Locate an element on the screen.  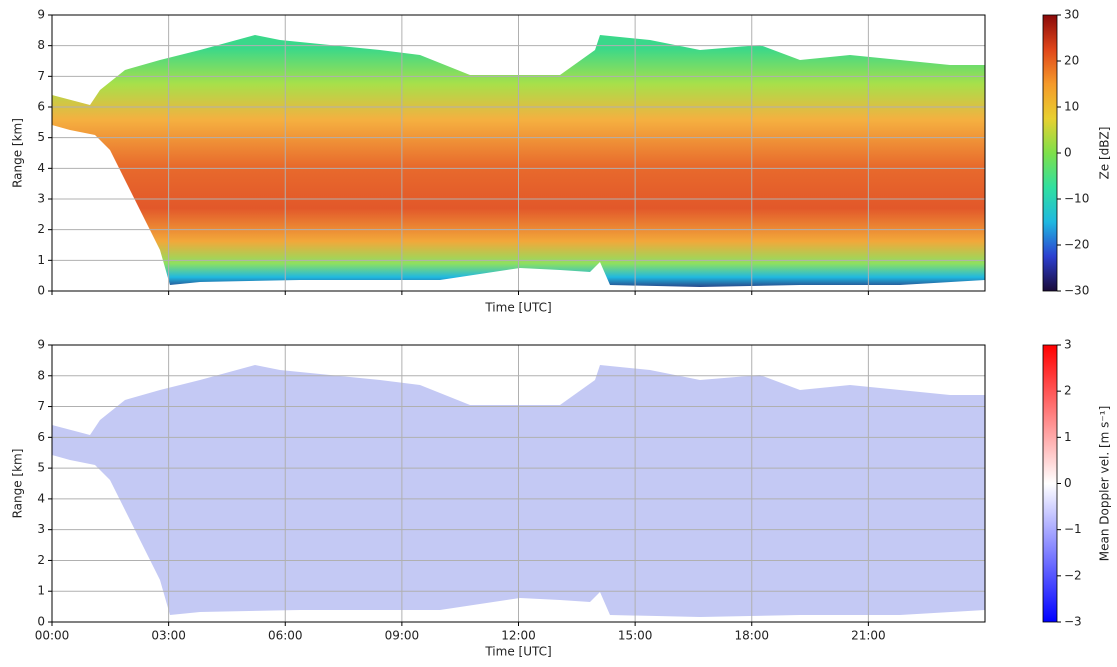
colorbar-tick-label: 1 is located at coordinates (1068, 437).